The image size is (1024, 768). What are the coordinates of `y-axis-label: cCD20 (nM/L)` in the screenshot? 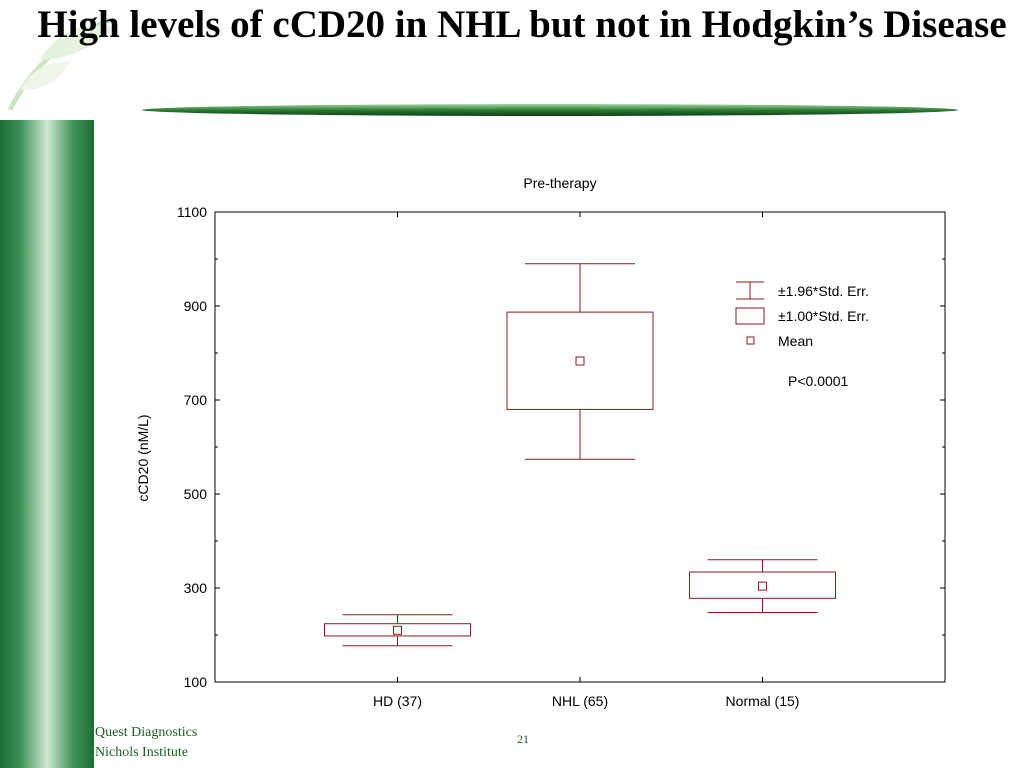 It's located at (143, 457).